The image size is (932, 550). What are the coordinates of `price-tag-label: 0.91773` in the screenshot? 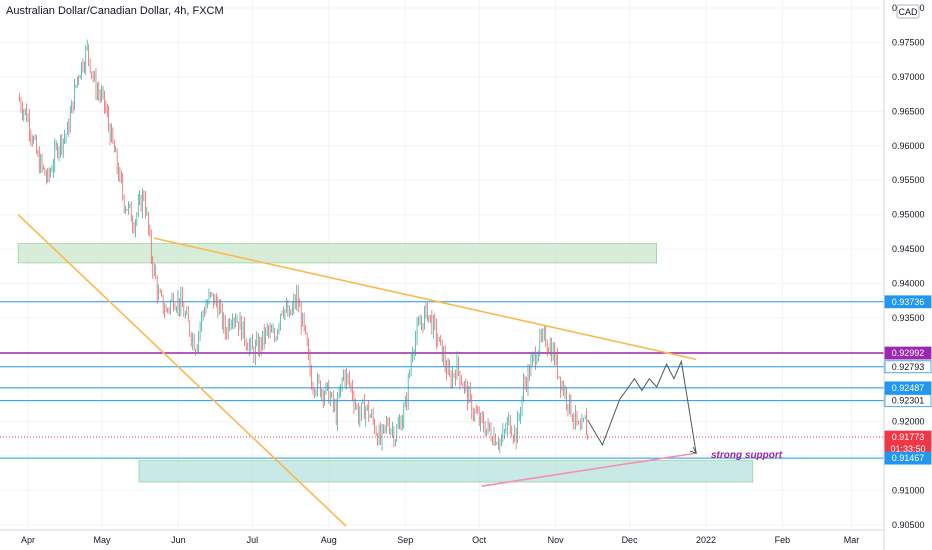 It's located at (908, 437).